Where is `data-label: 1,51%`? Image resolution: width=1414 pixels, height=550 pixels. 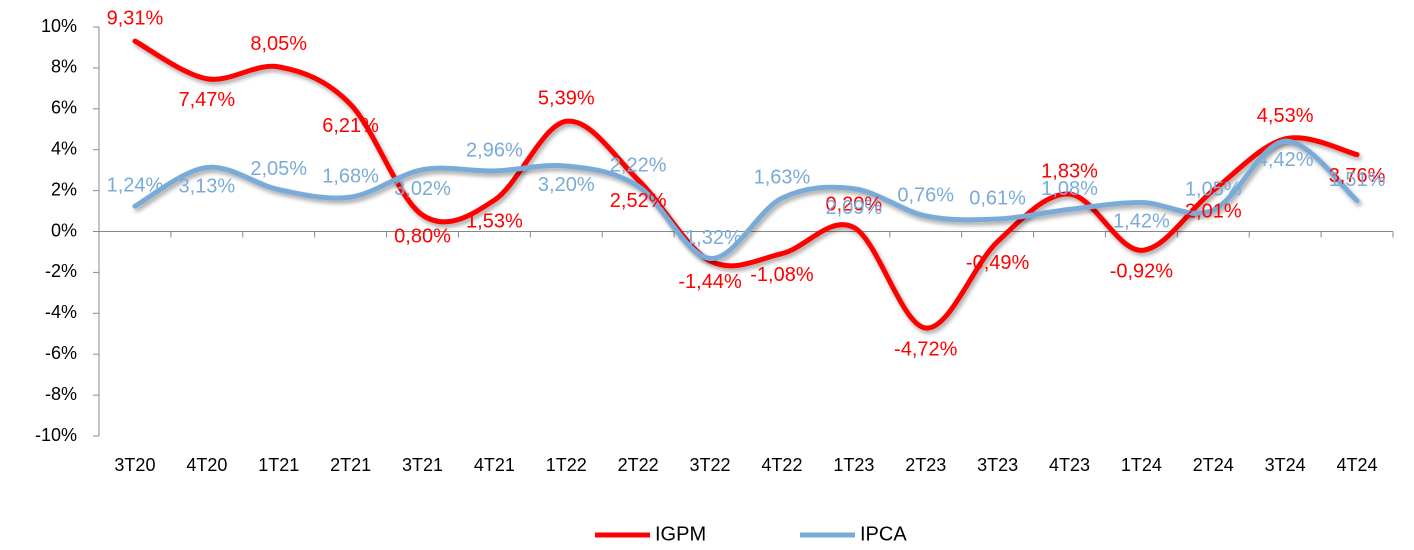
data-label: 1,51% is located at coordinates (1357, 180).